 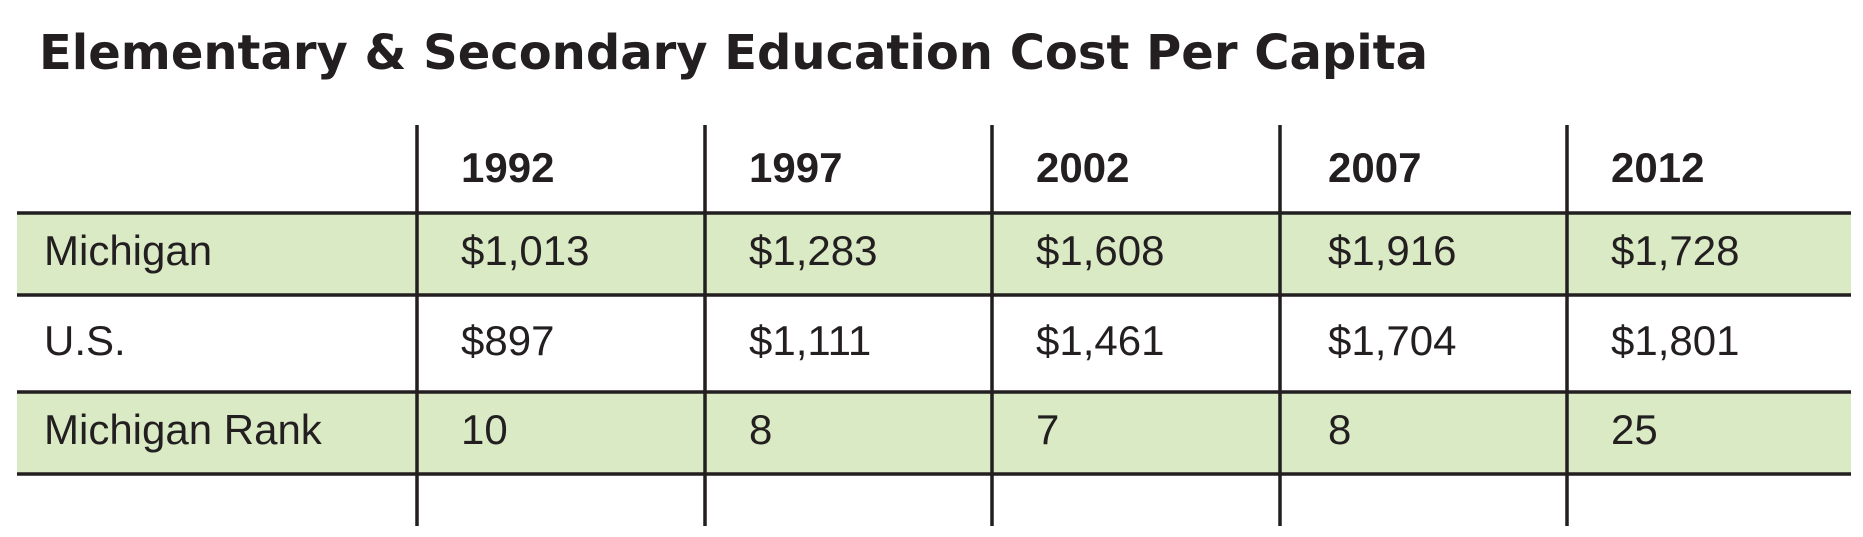 What do you see at coordinates (1675, 340) in the screenshot?
I see `cell: $1,801` at bounding box center [1675, 340].